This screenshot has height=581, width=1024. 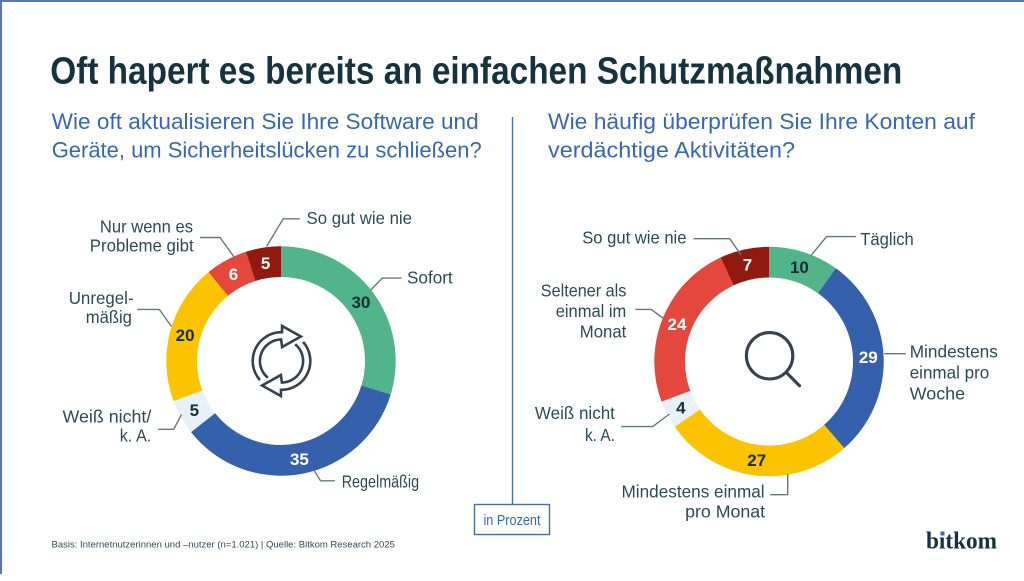 What do you see at coordinates (591, 311) in the screenshot?
I see `svg-text: einmal im` at bounding box center [591, 311].